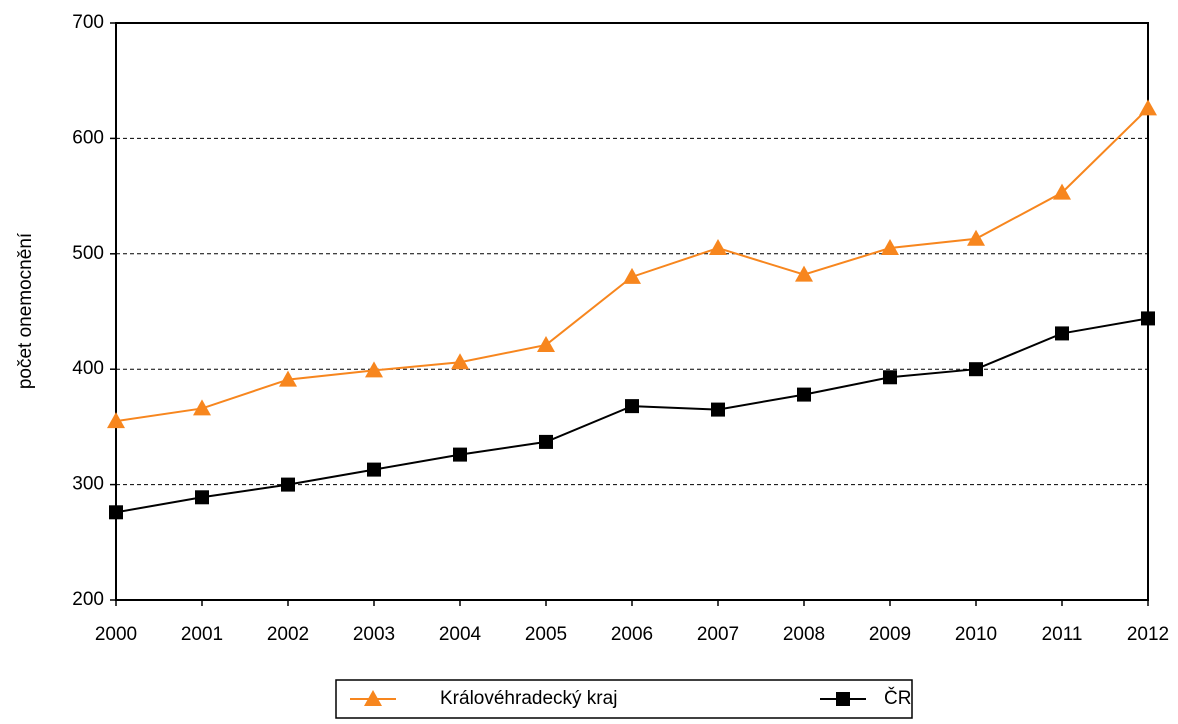 The image size is (1178, 724). I want to click on x-tick-label: 2005, so click(546, 634).